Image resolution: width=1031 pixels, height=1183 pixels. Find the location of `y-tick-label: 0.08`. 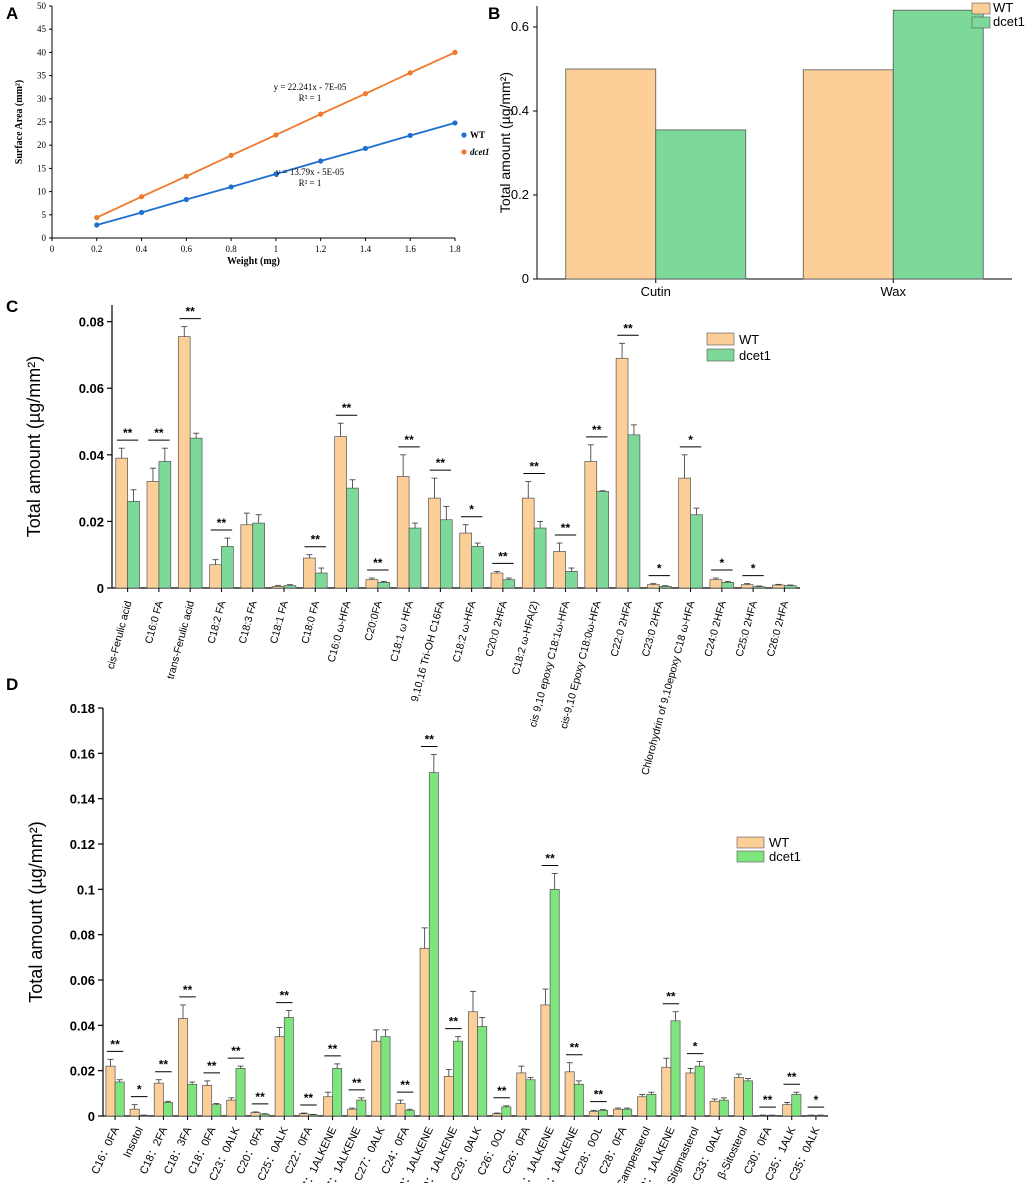

y-tick-label: 0.08 is located at coordinates (82, 935).